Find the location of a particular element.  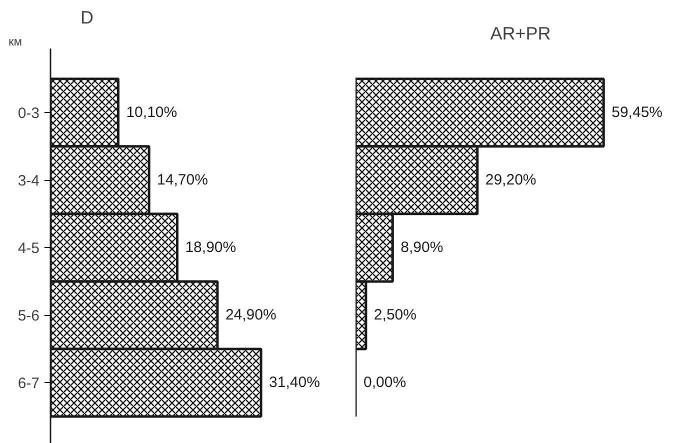

y-tick-label: 4-5 is located at coordinates (29, 249).